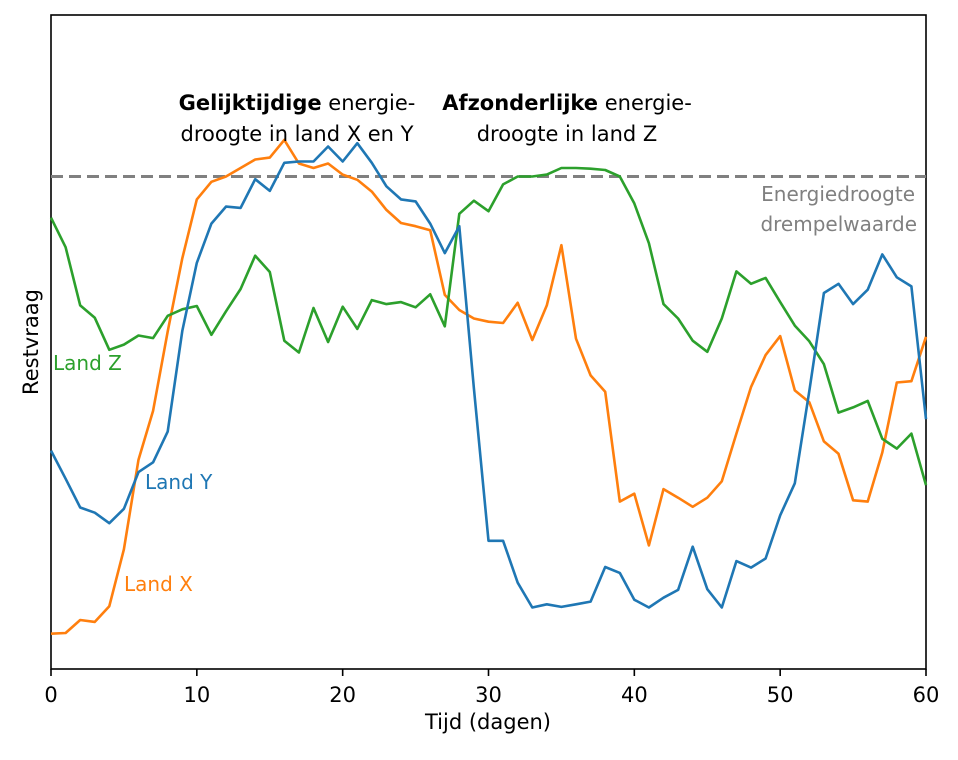 This screenshot has width=958, height=760. Describe the element at coordinates (158, 584) in the screenshot. I see `series-label-land-x: Land X` at that location.